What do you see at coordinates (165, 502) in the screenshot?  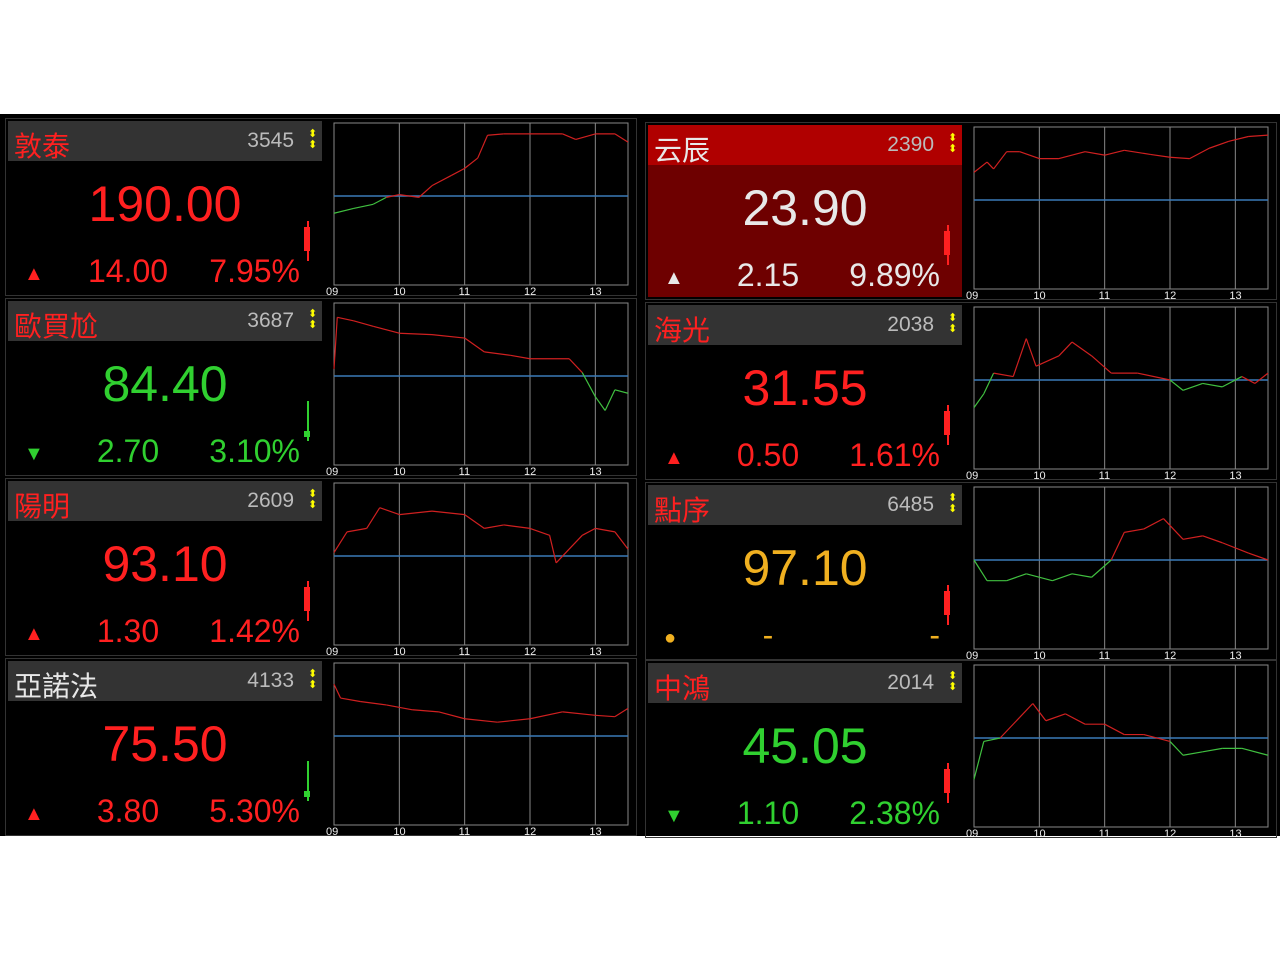 I see `stock-header: 陽明 2609 ⬍ ⬍` at bounding box center [165, 502].